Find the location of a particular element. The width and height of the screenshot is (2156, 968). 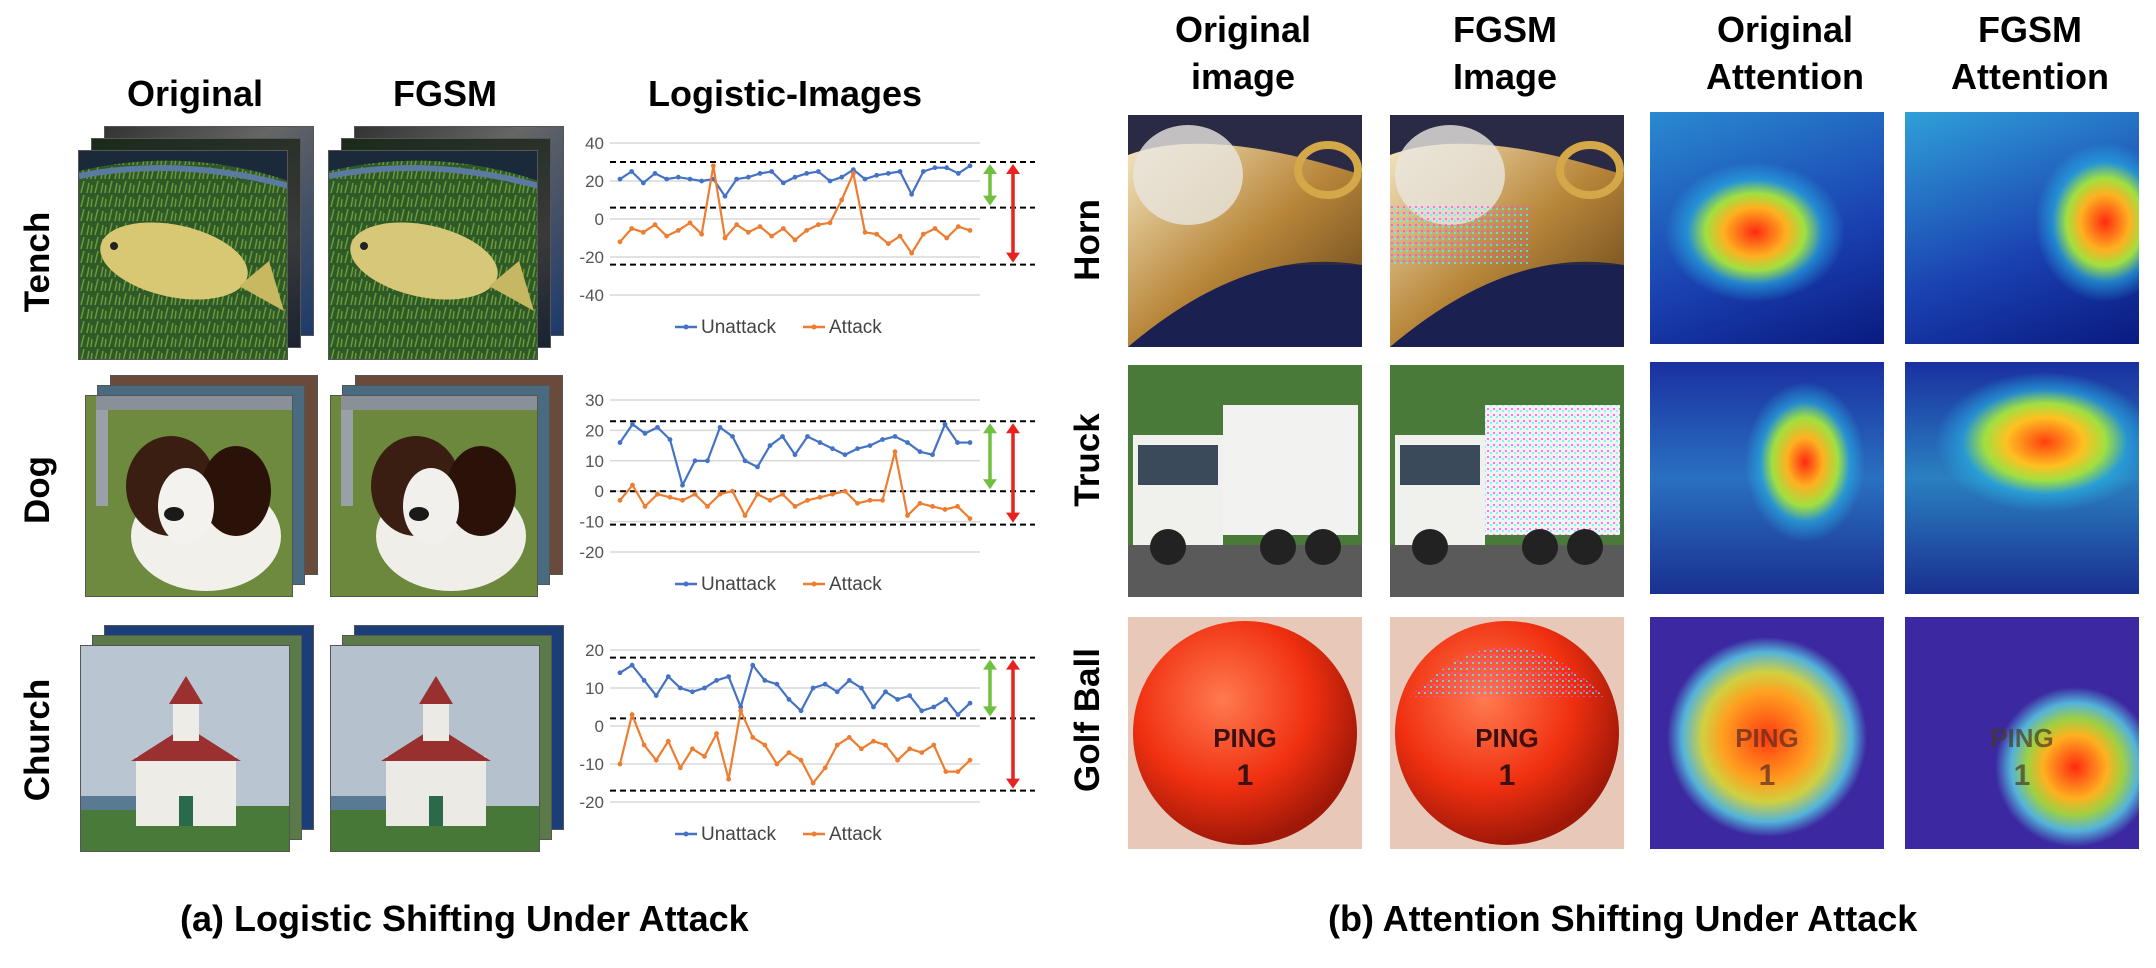

tench-fgsm-image is located at coordinates (433, 255).